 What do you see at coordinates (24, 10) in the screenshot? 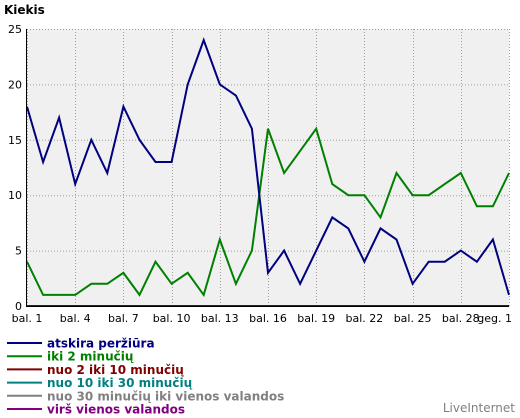
I see `chart-title: Kiekis` at bounding box center [24, 10].